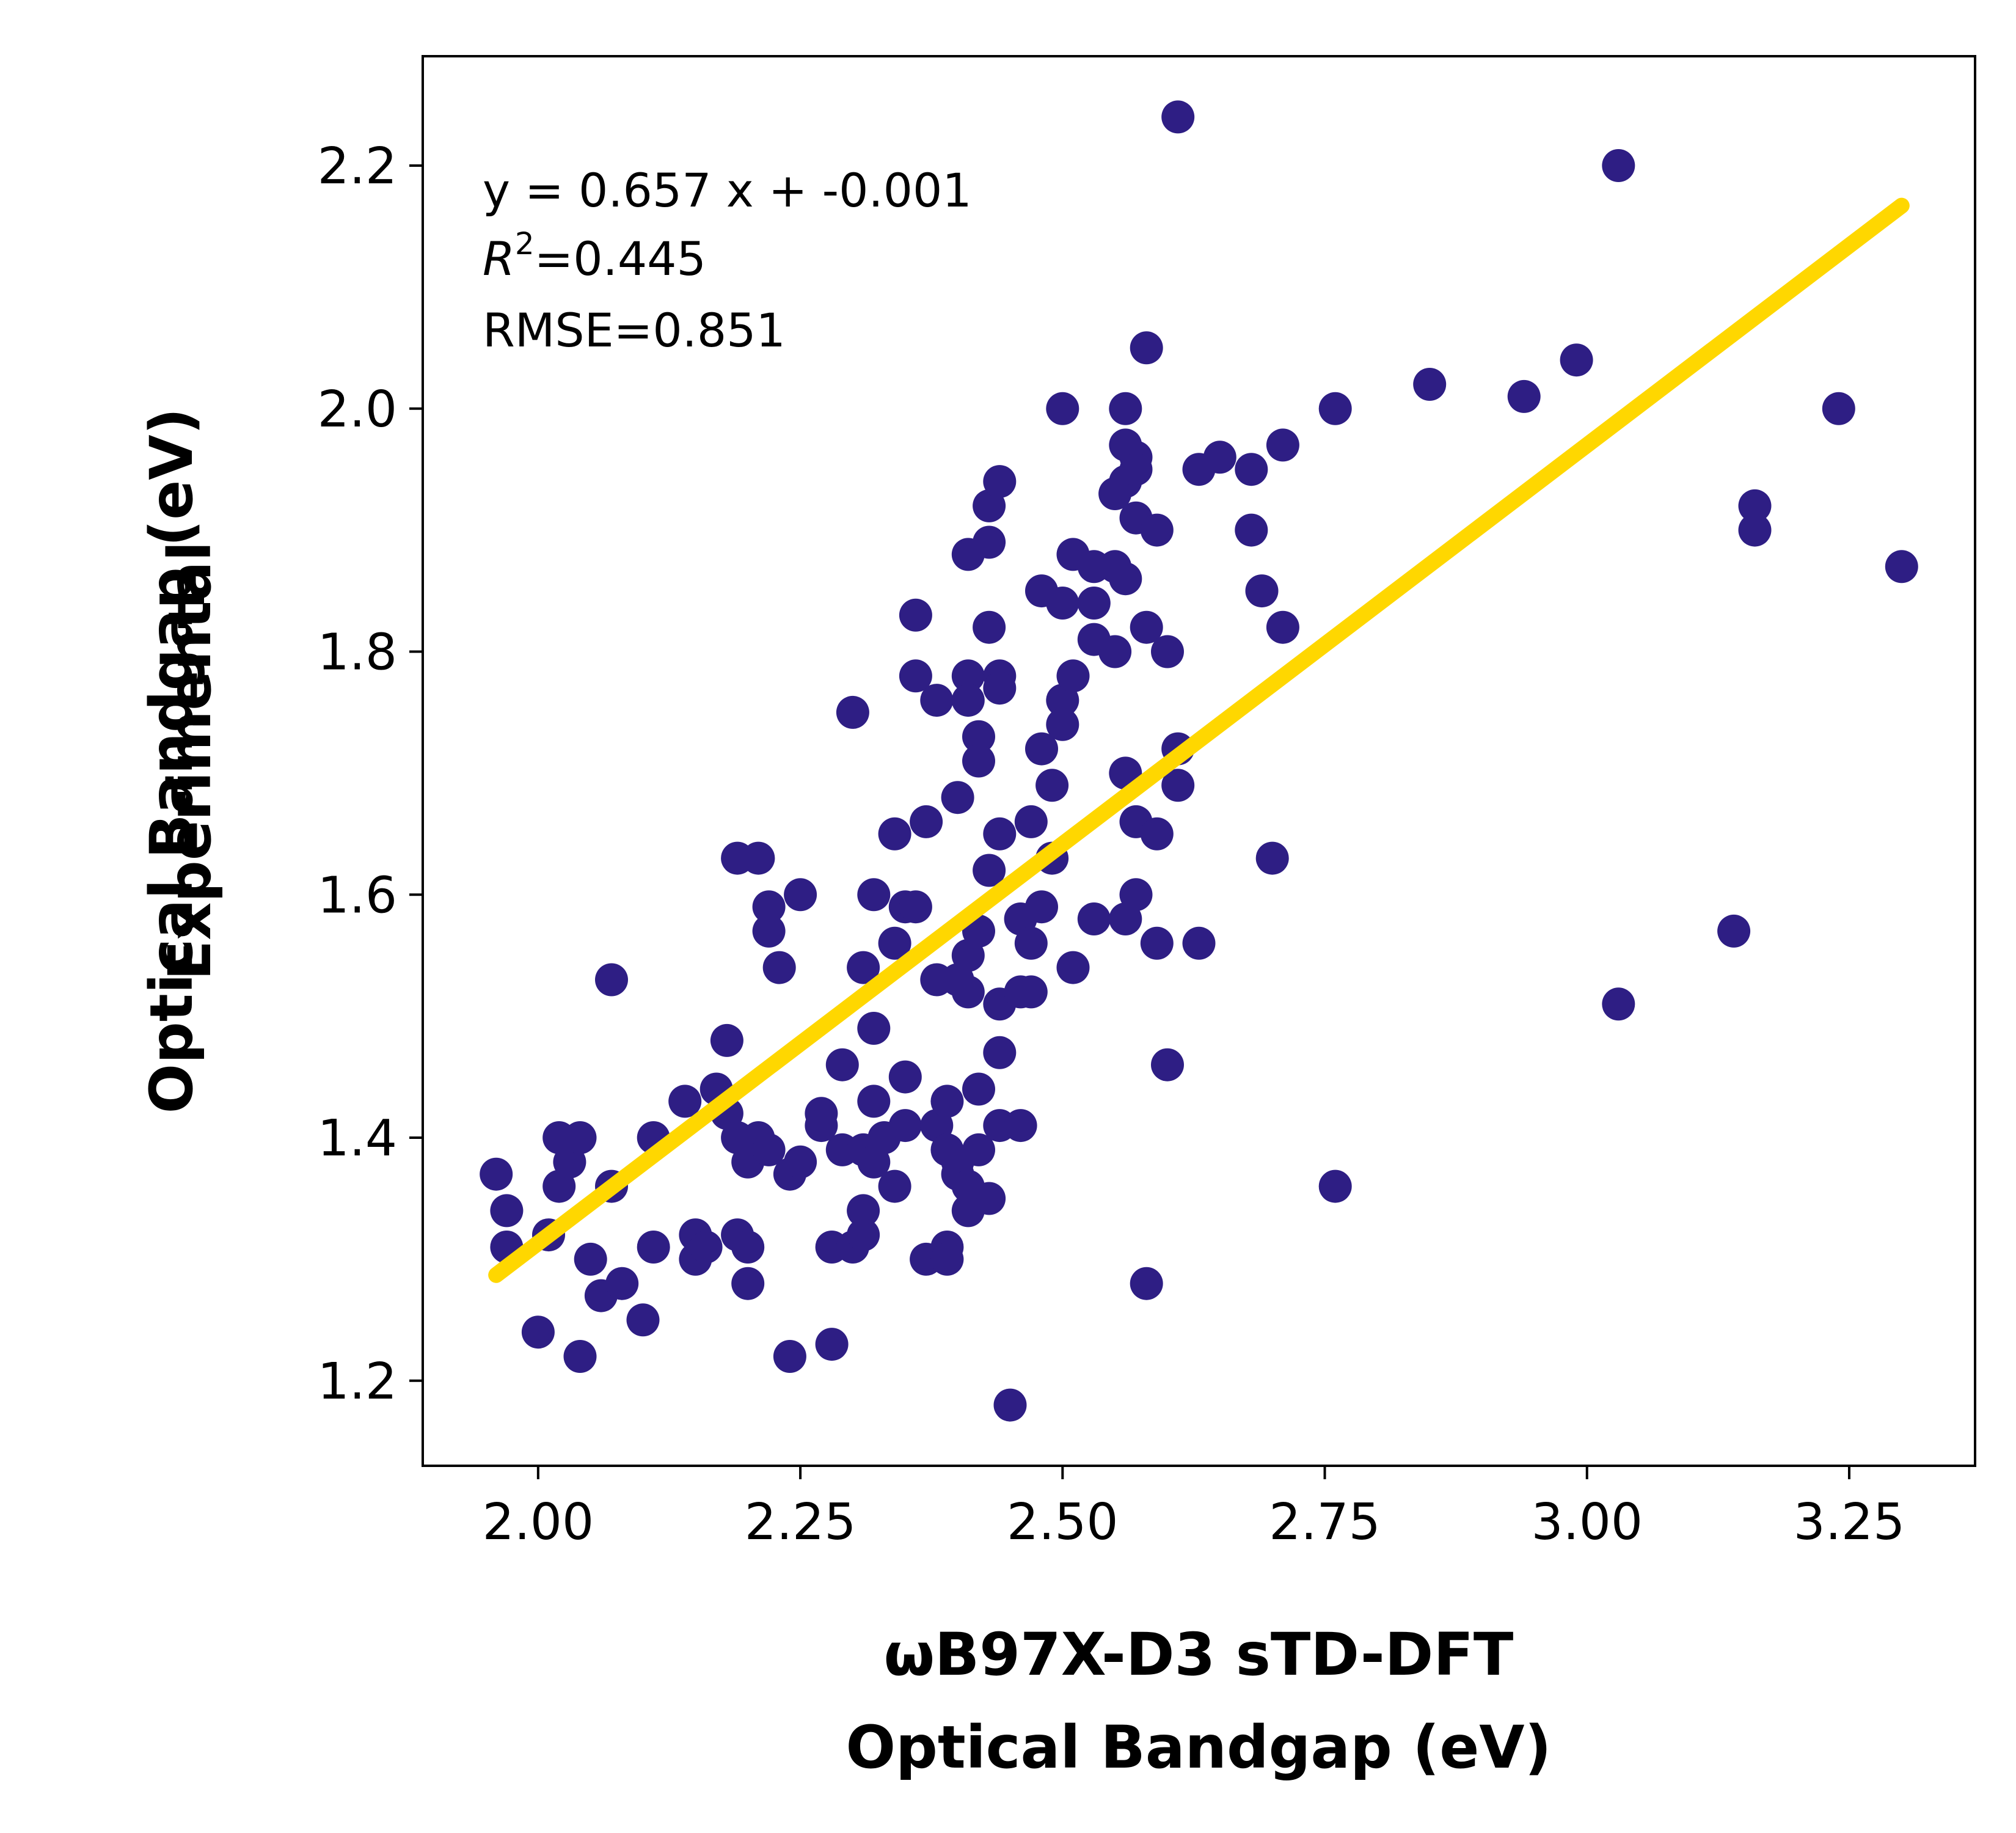 The width and height of the screenshot is (2016, 1833). I want to click on x-axis-label-line2: Optical Bandgap (eV), so click(1199, 1747).